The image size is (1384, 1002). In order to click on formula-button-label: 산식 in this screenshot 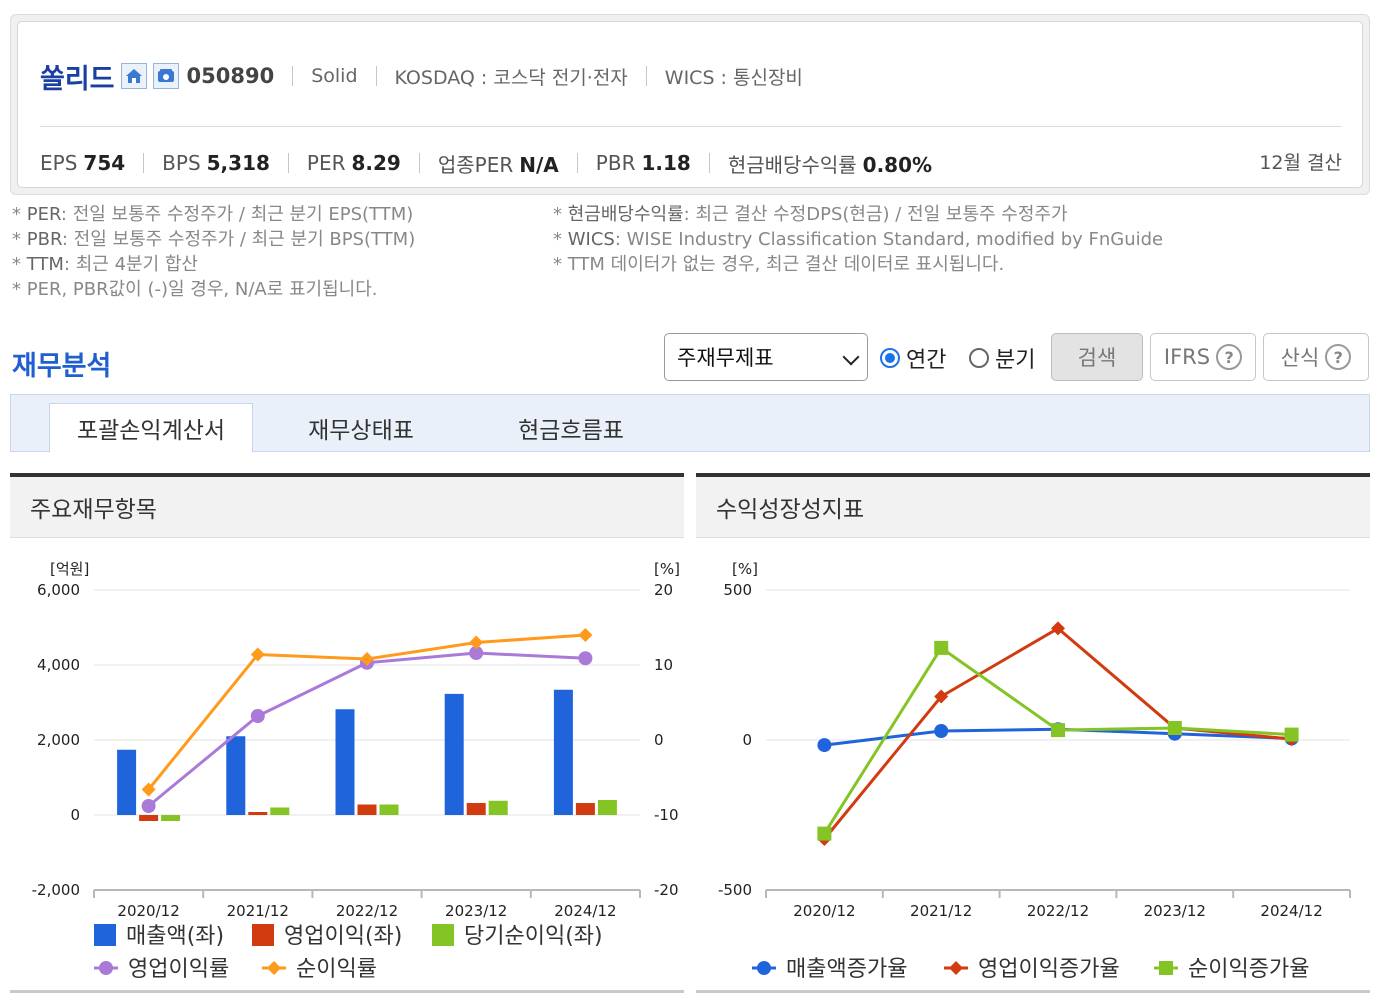, I will do `click(1300, 358)`.